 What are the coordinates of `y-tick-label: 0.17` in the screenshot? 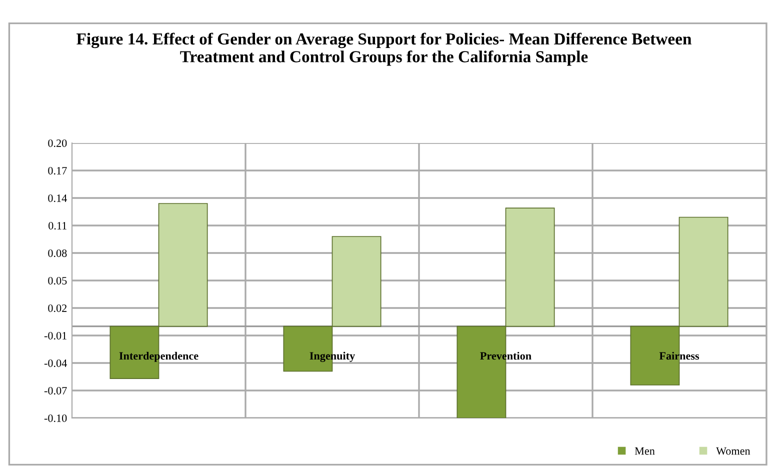 It's located at (57, 170).